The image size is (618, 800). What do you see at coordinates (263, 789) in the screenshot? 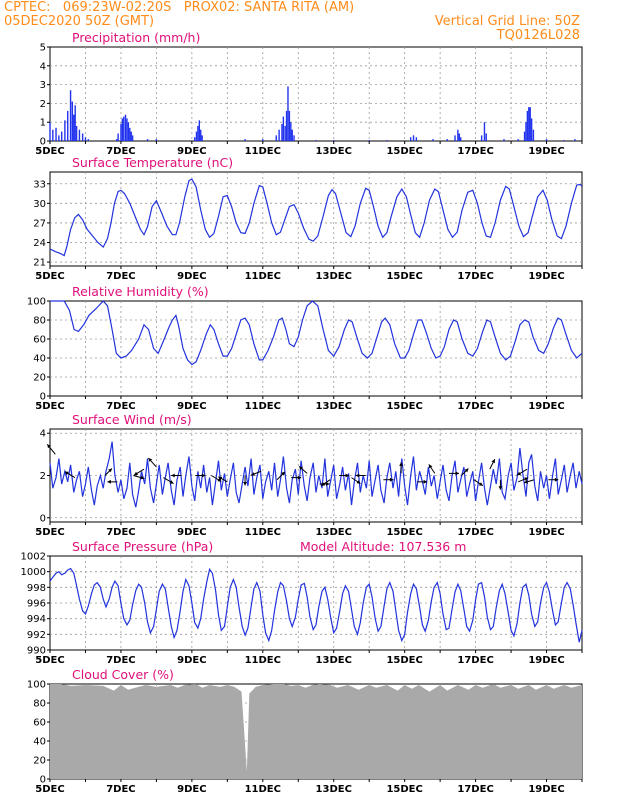
I see `cloud-xtick-label: 11DEC` at bounding box center [263, 789].